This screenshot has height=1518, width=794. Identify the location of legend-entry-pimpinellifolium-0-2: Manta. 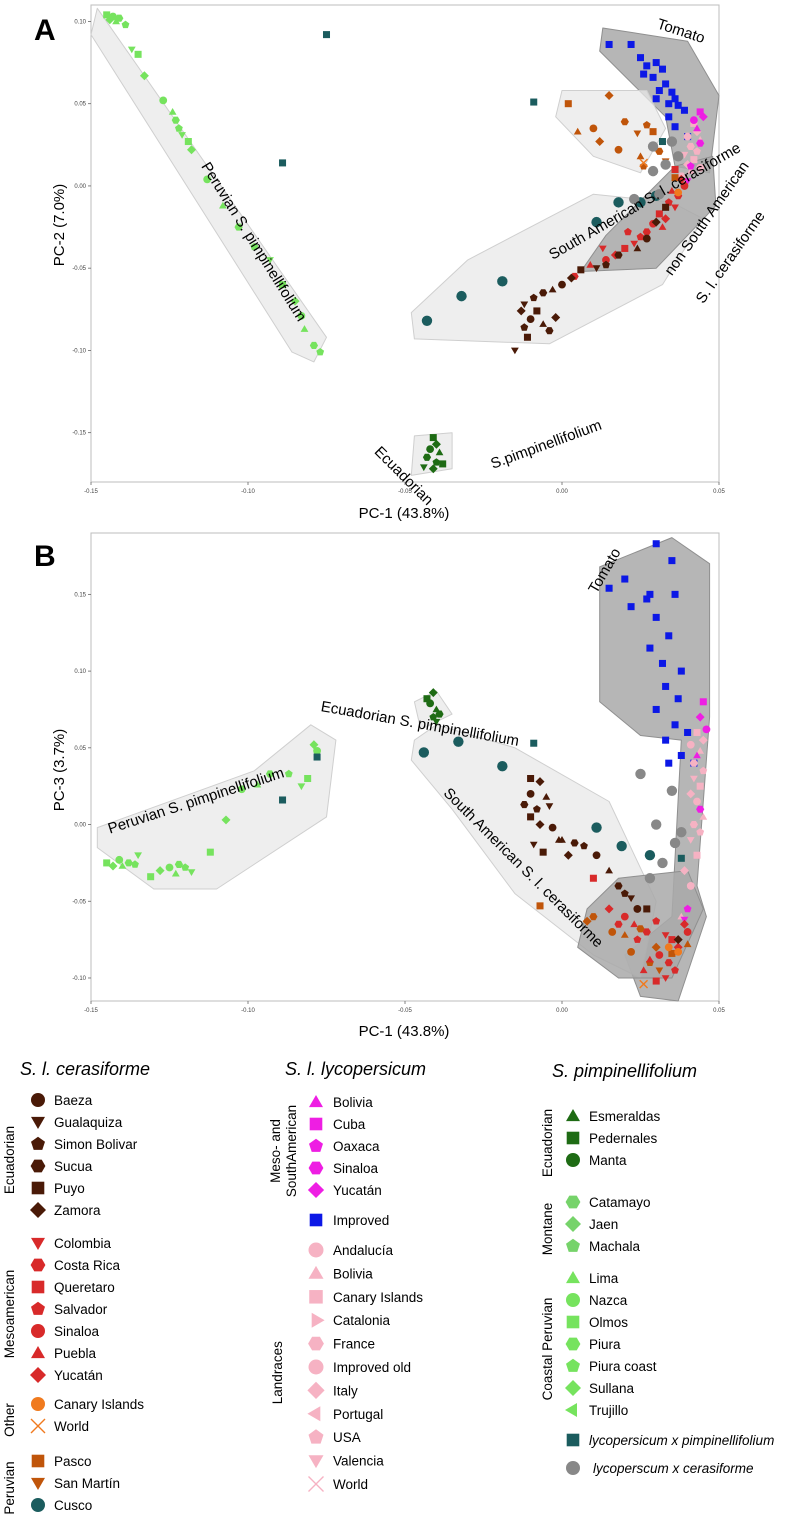
(608, 1160).